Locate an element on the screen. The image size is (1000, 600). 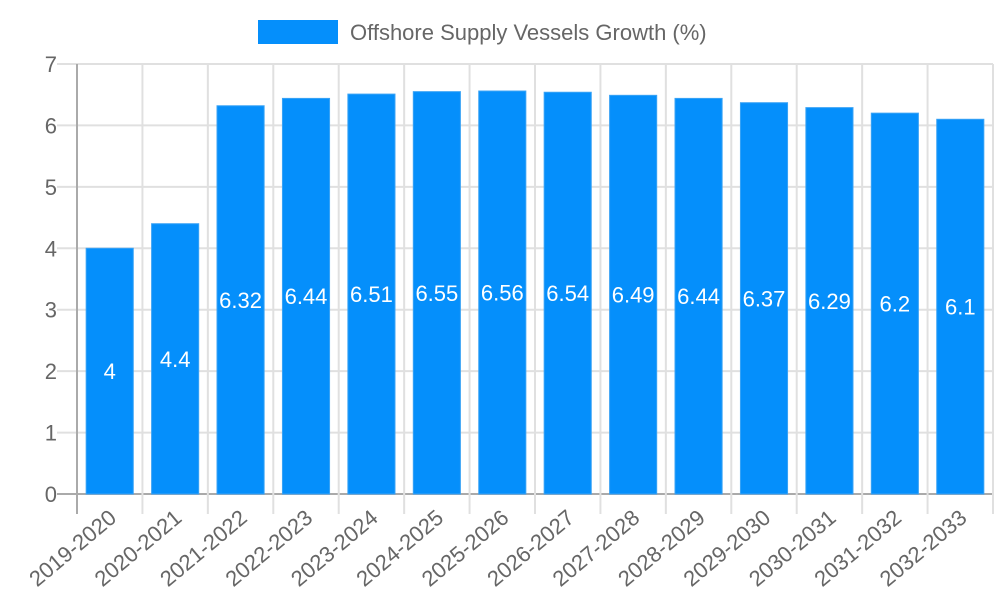
bar-value-label: 4 is located at coordinates (110, 371).